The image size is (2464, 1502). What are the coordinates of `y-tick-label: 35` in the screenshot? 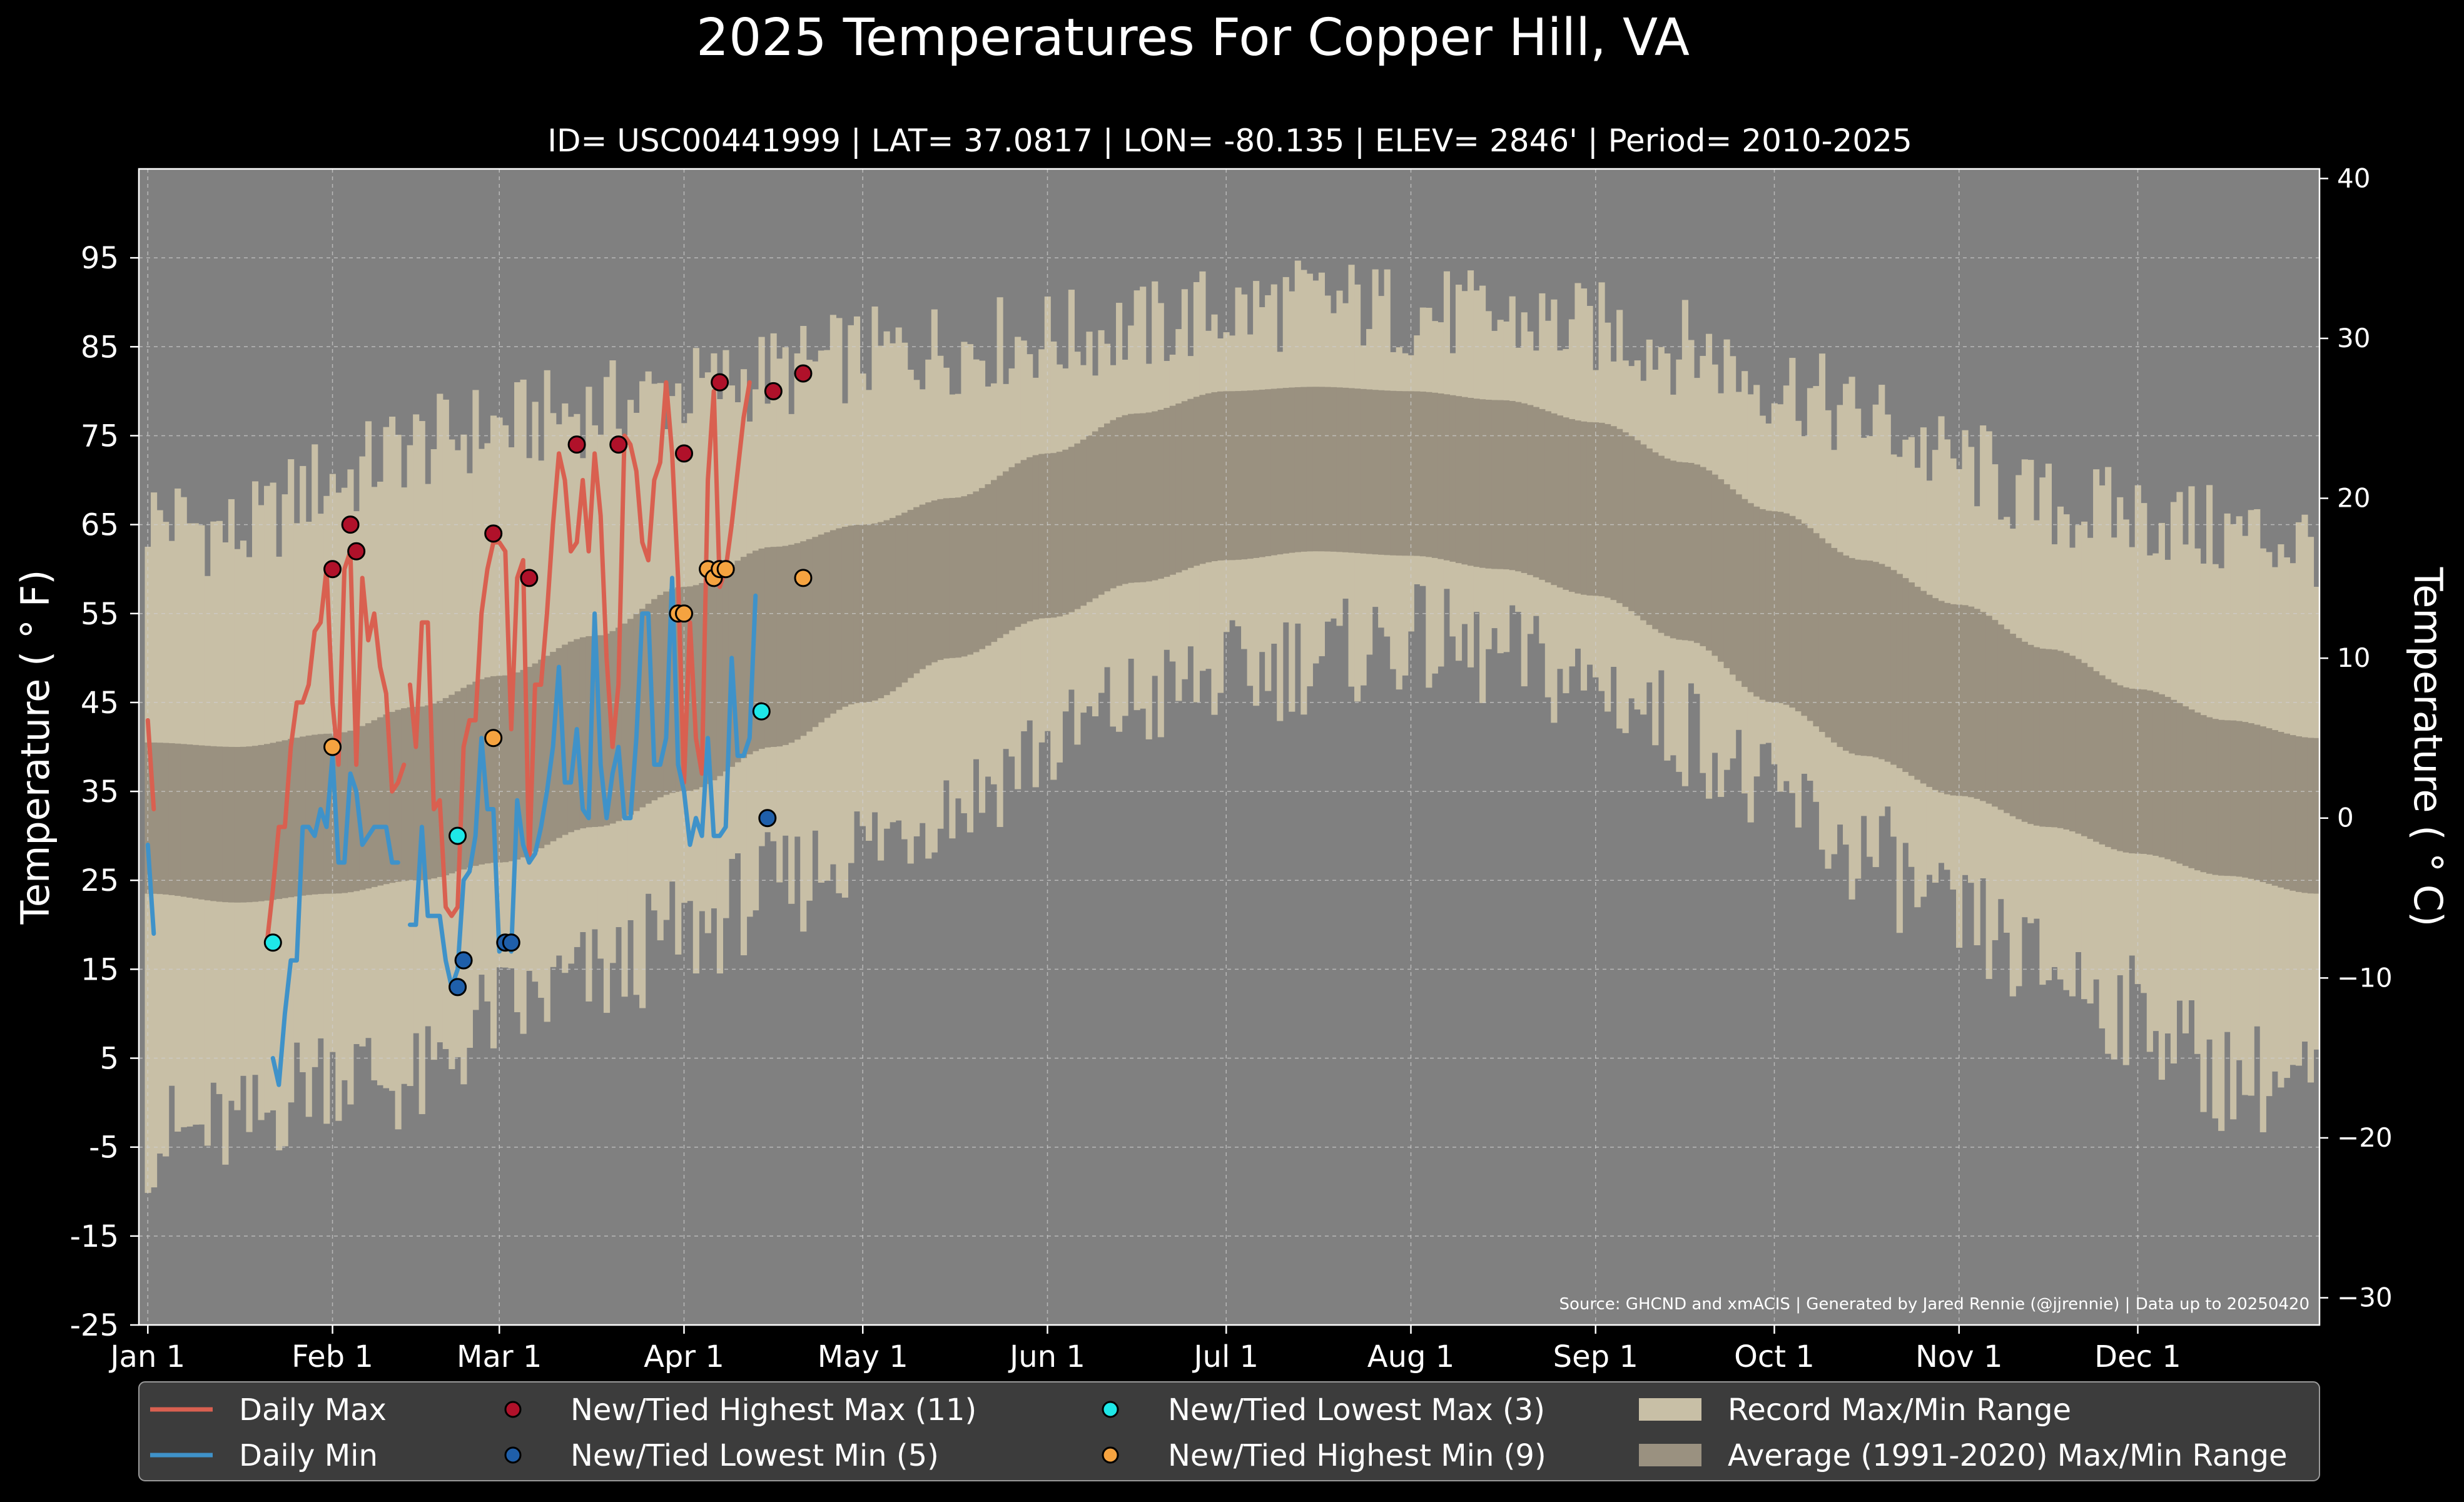 It's located at (100, 791).